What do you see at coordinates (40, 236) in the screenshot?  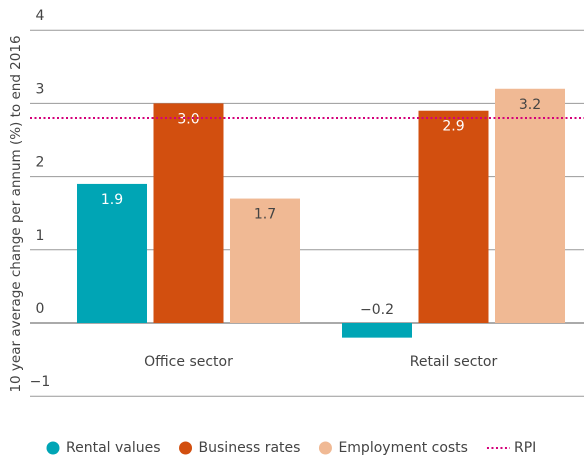 I see `y-tick-label: 1` at bounding box center [40, 236].